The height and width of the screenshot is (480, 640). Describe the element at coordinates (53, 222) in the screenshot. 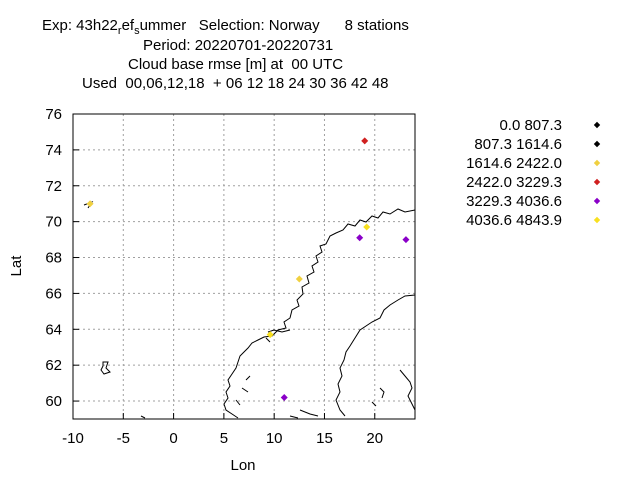

I see `y-tick-label: 70` at that location.